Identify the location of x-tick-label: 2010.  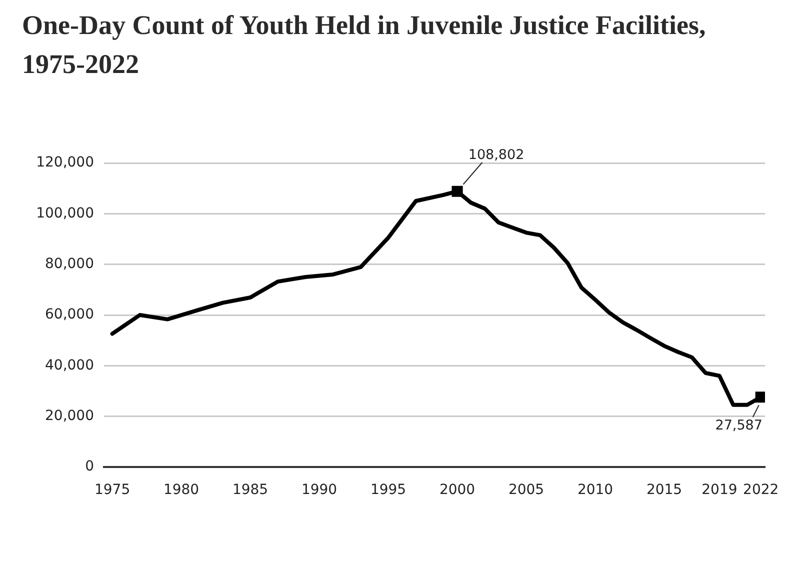
(595, 490).